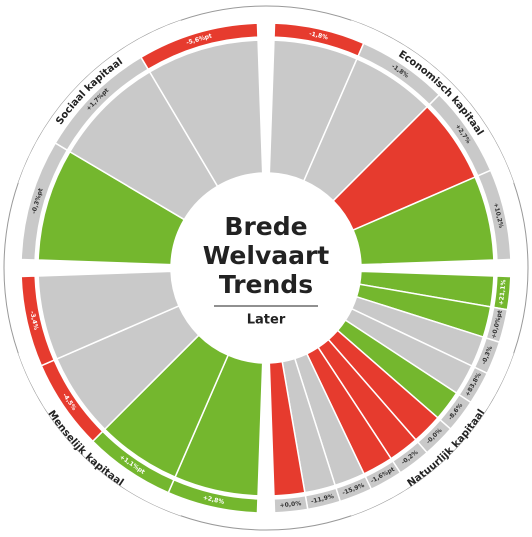  What do you see at coordinates (33, 320) in the screenshot?
I see `band-label: -3,4%` at bounding box center [33, 320].